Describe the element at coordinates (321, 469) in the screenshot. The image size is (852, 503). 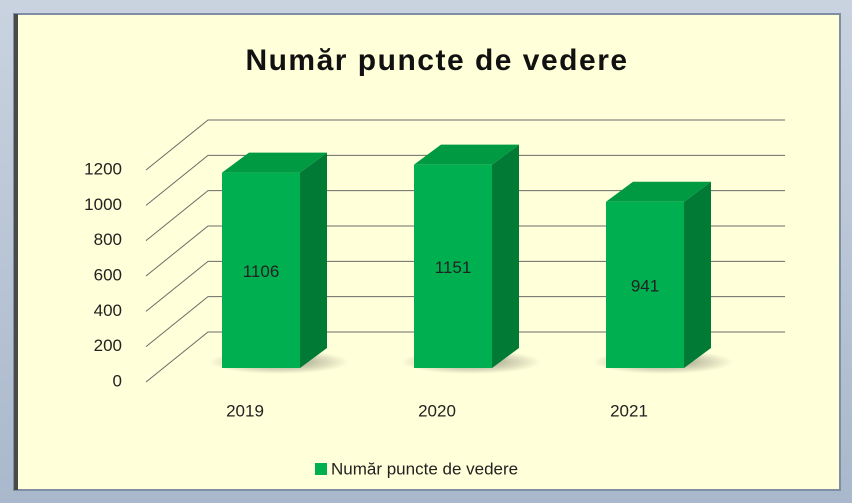
I see `legend-swatch` at that location.